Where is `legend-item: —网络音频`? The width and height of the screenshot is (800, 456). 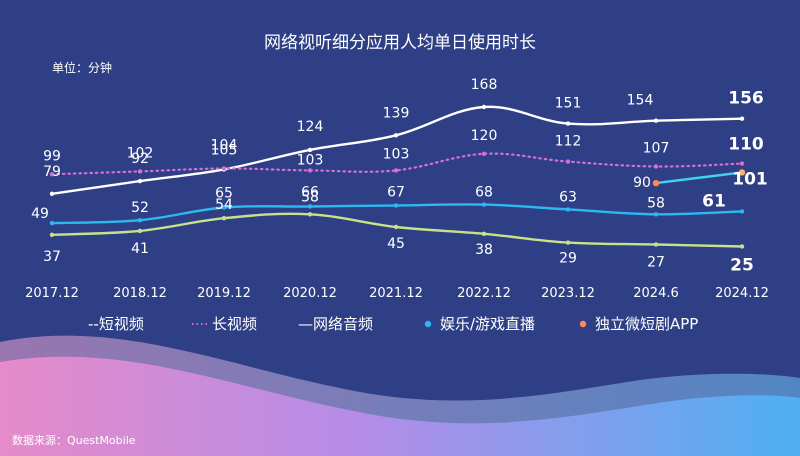 legend-item: —网络音频 is located at coordinates (335, 324).